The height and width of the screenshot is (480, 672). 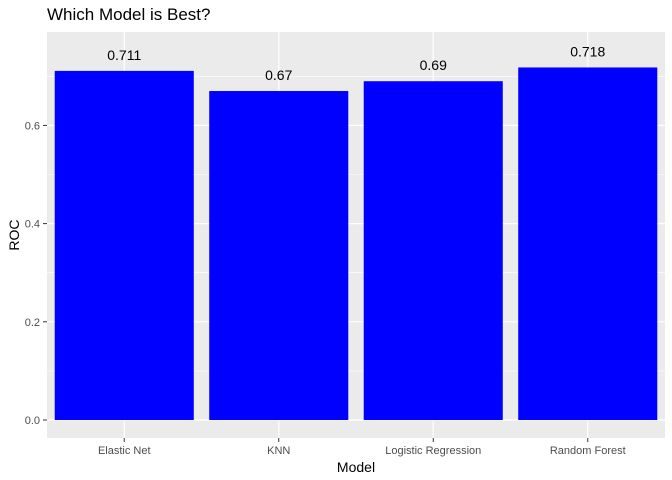 What do you see at coordinates (356, 63) in the screenshot?
I see `data-labels: 0.711 0.67 0.69 0.718` at bounding box center [356, 63].